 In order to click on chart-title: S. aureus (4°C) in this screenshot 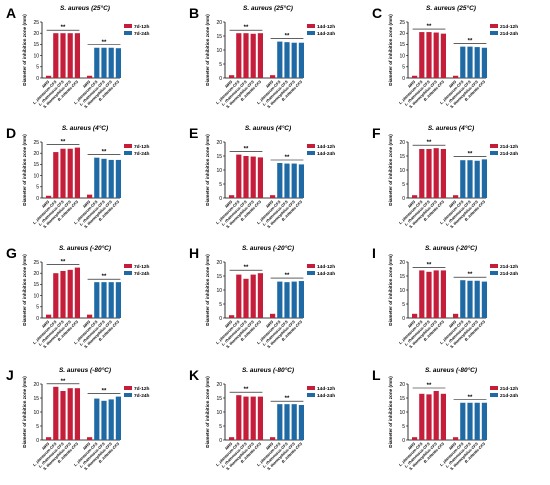, I will do `click(268, 128)`.